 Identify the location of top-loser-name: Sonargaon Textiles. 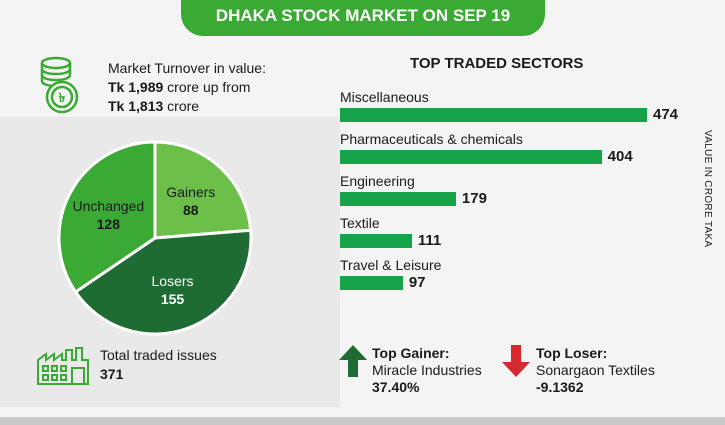
(595, 370).